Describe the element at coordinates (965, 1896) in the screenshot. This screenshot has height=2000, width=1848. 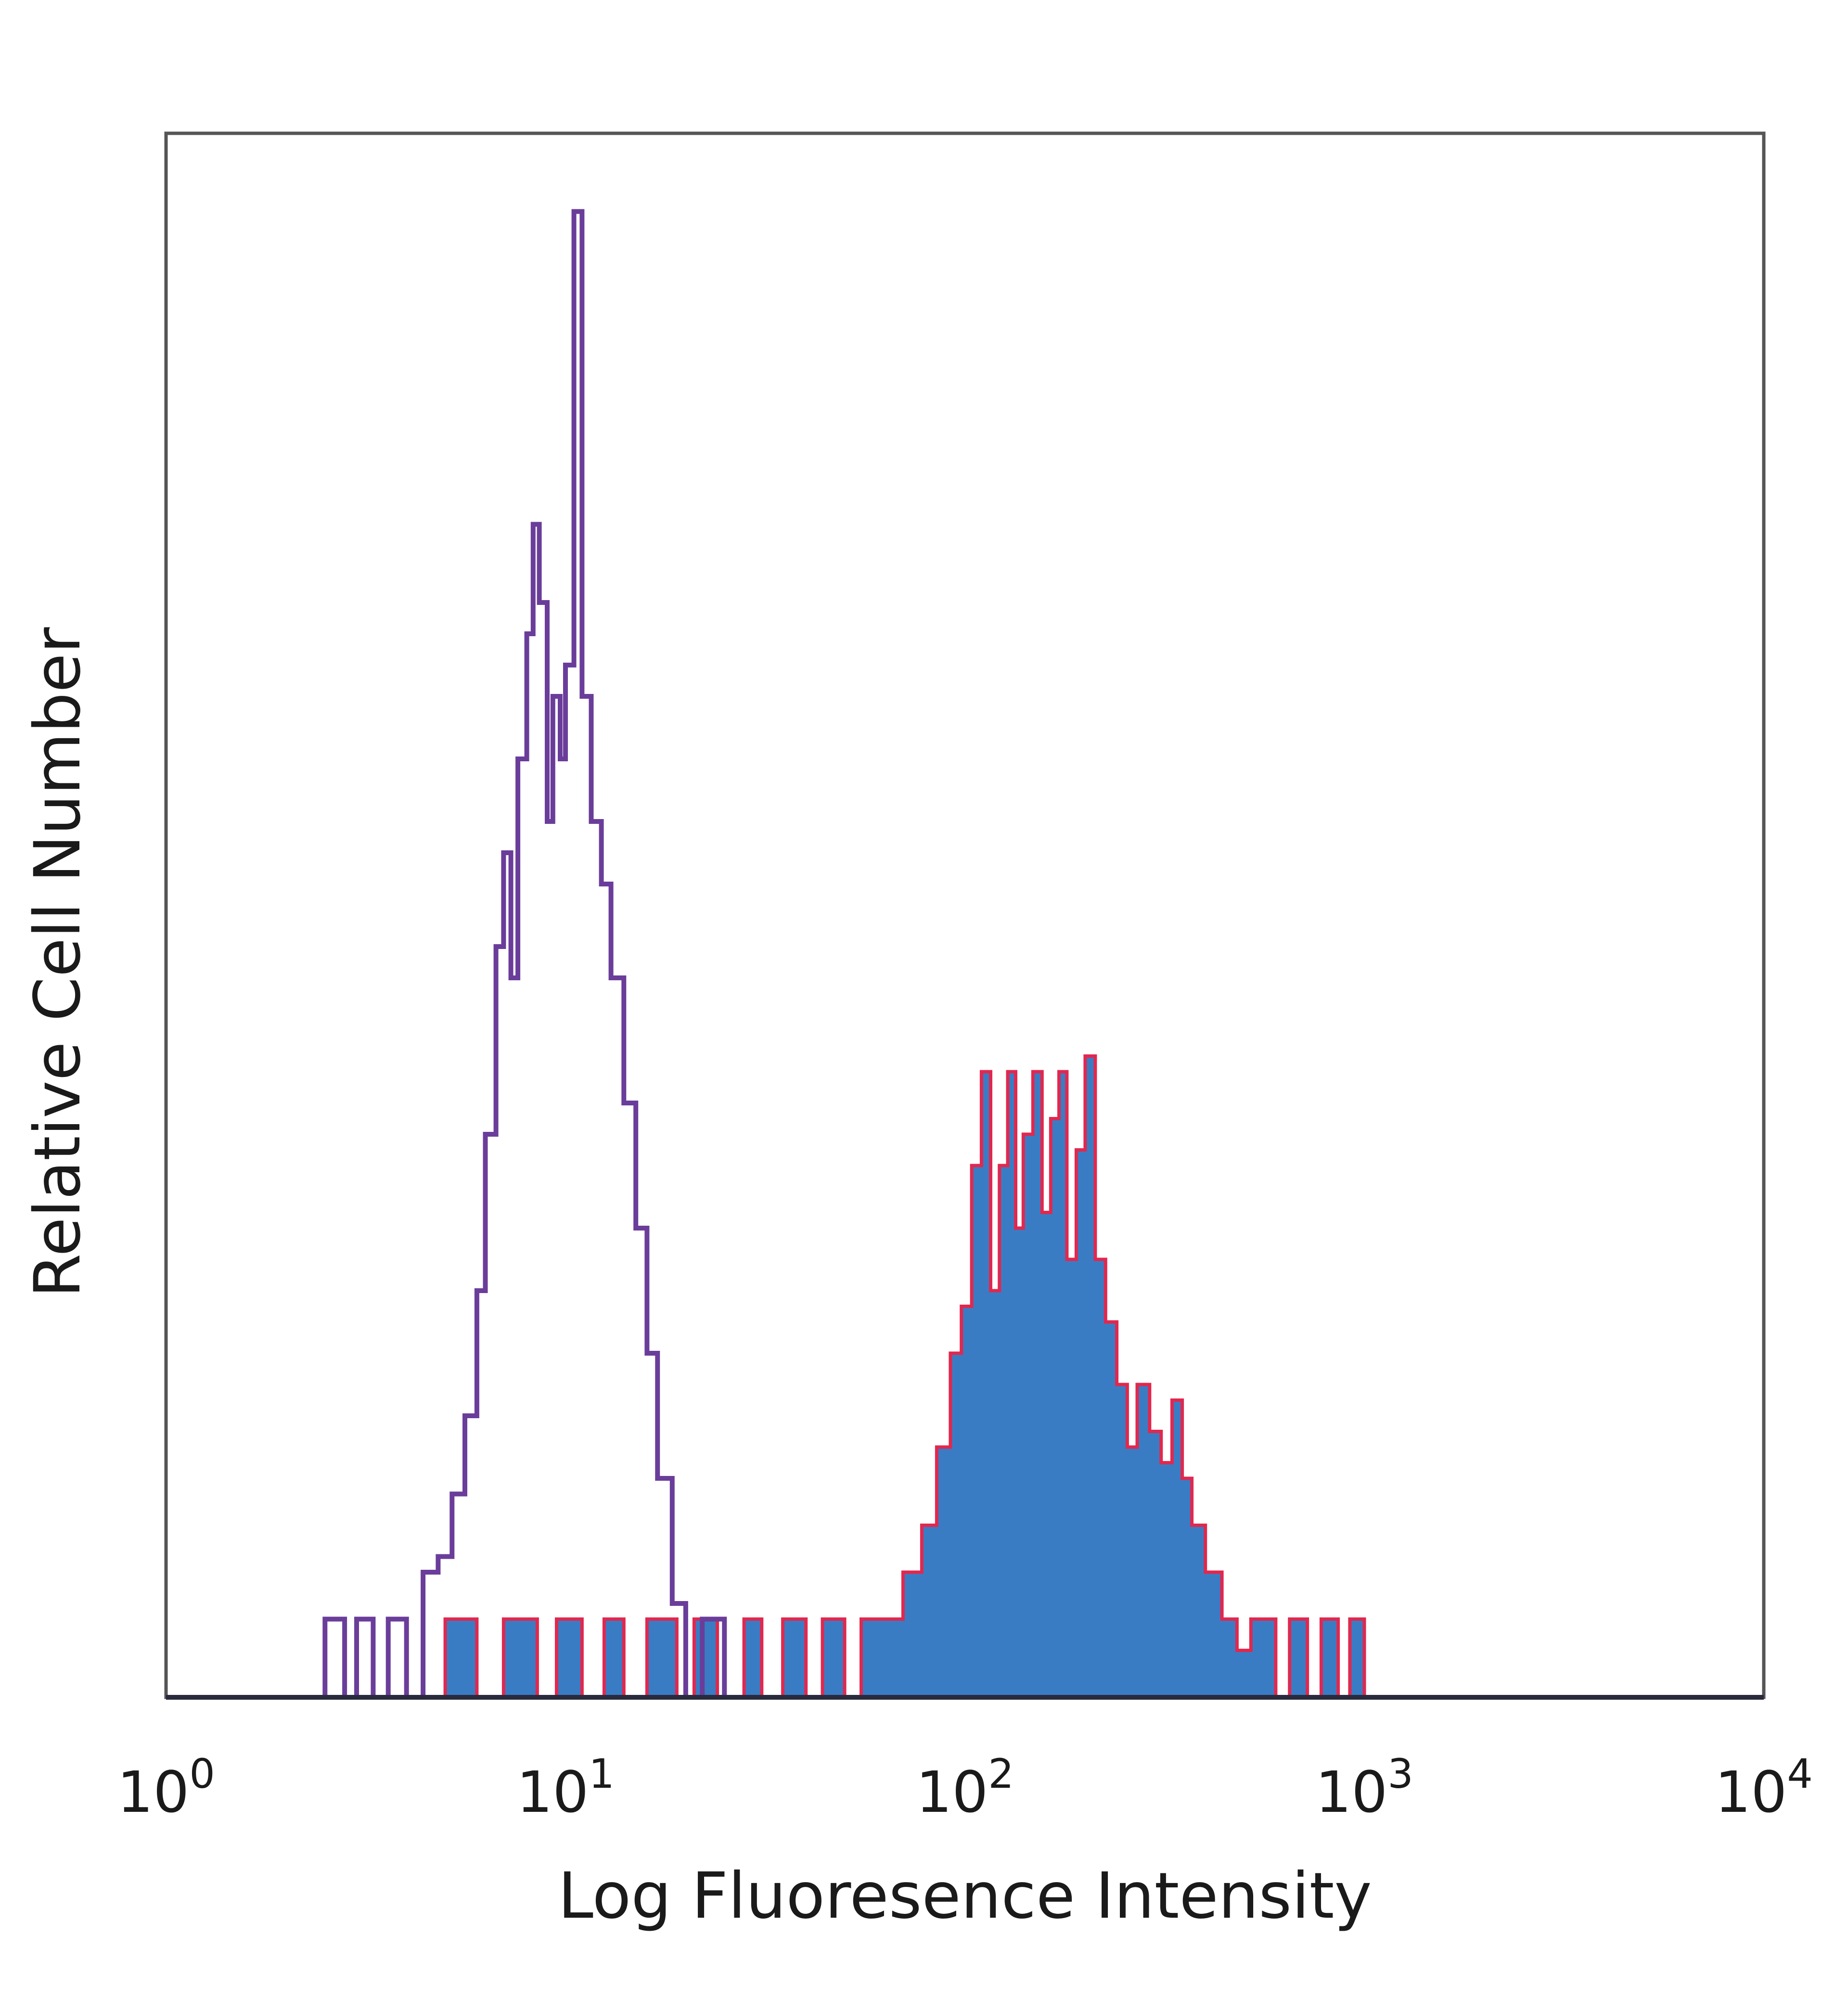
I see `x-axis-label: Log Fluoresence Intensity` at that location.